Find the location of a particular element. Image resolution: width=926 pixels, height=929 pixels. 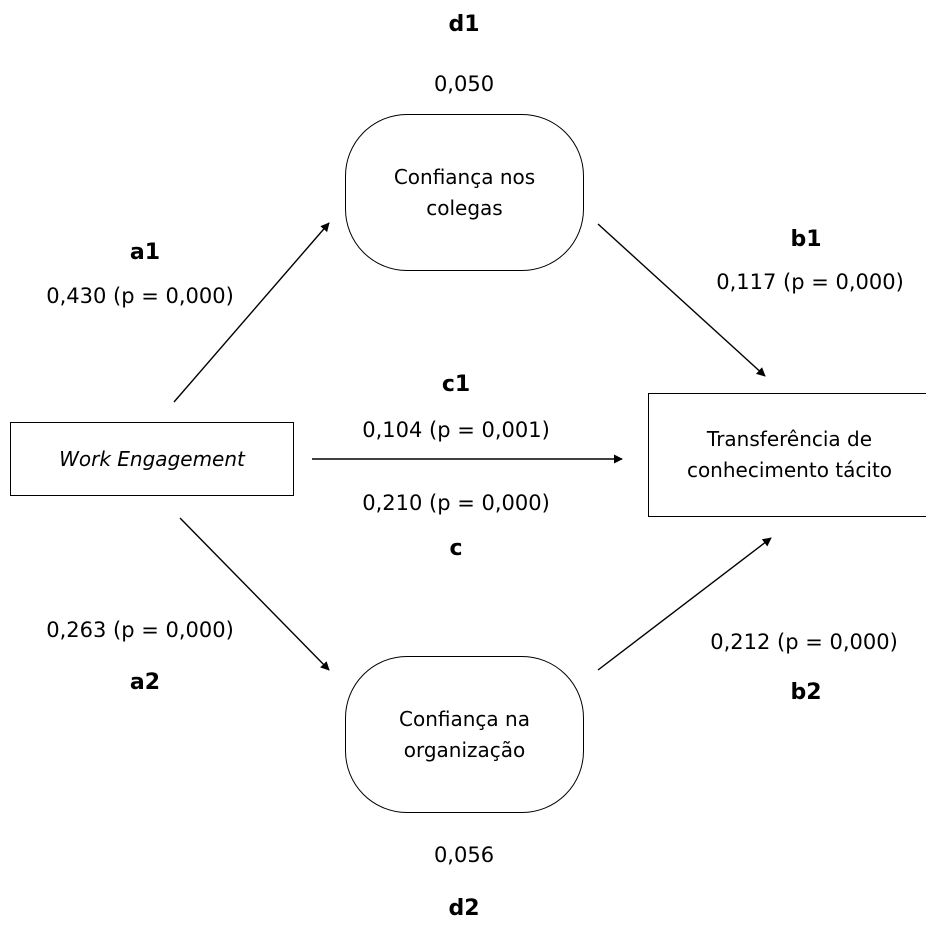

node-work-engagement: Work Engagement is located at coordinates (152, 459).